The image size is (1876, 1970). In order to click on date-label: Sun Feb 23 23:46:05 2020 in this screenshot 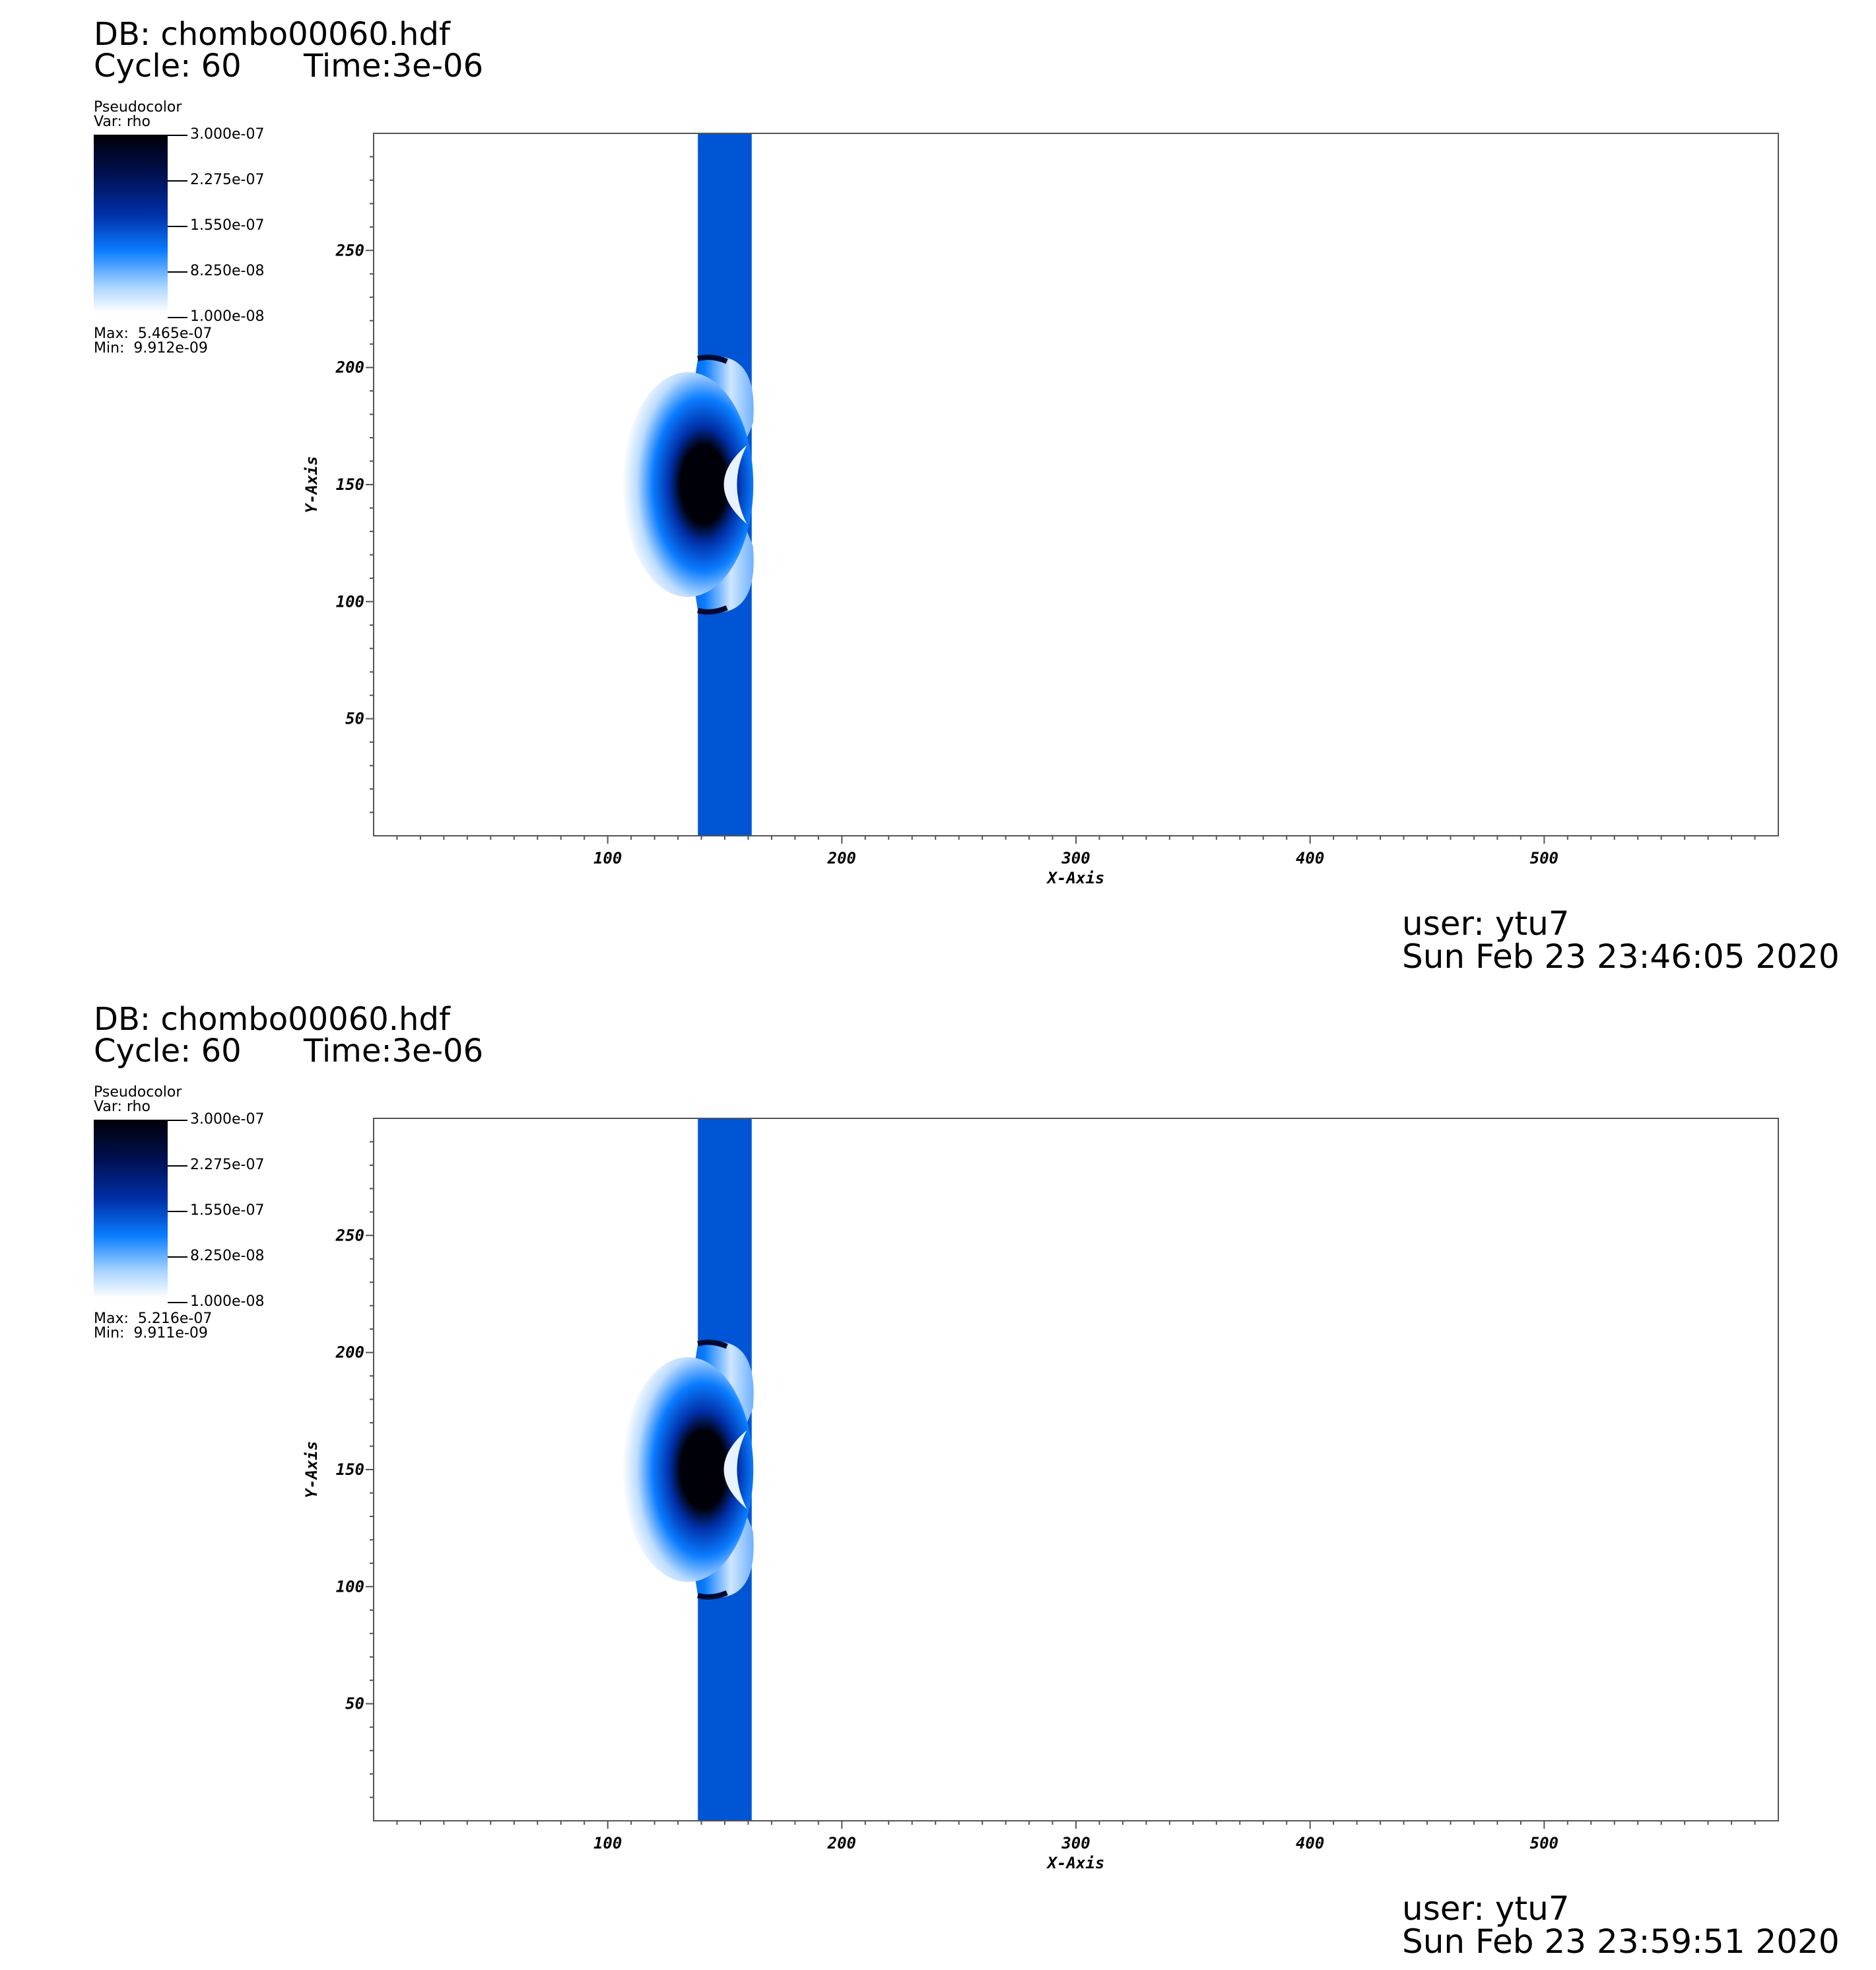, I will do `click(1621, 957)`.